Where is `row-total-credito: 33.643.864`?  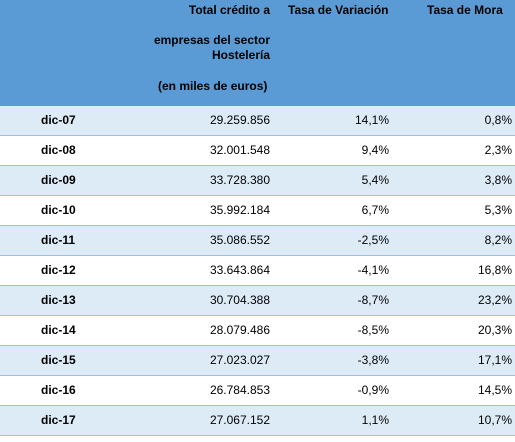
row-total-credito: 33.643.864 is located at coordinates (239, 270).